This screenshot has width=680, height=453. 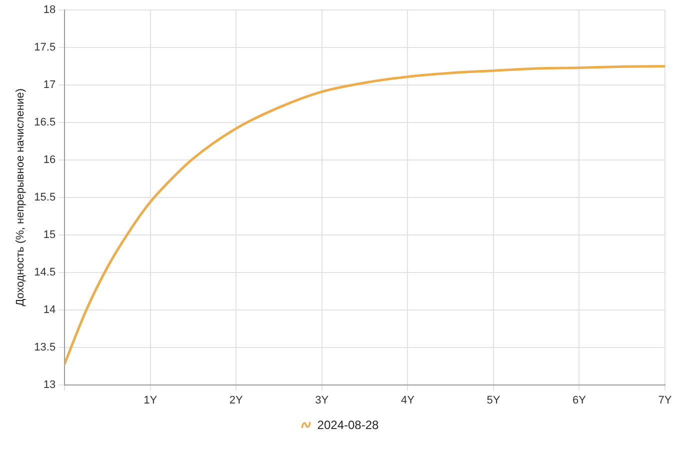 I want to click on y-tick-label: 13, so click(x=49, y=384).